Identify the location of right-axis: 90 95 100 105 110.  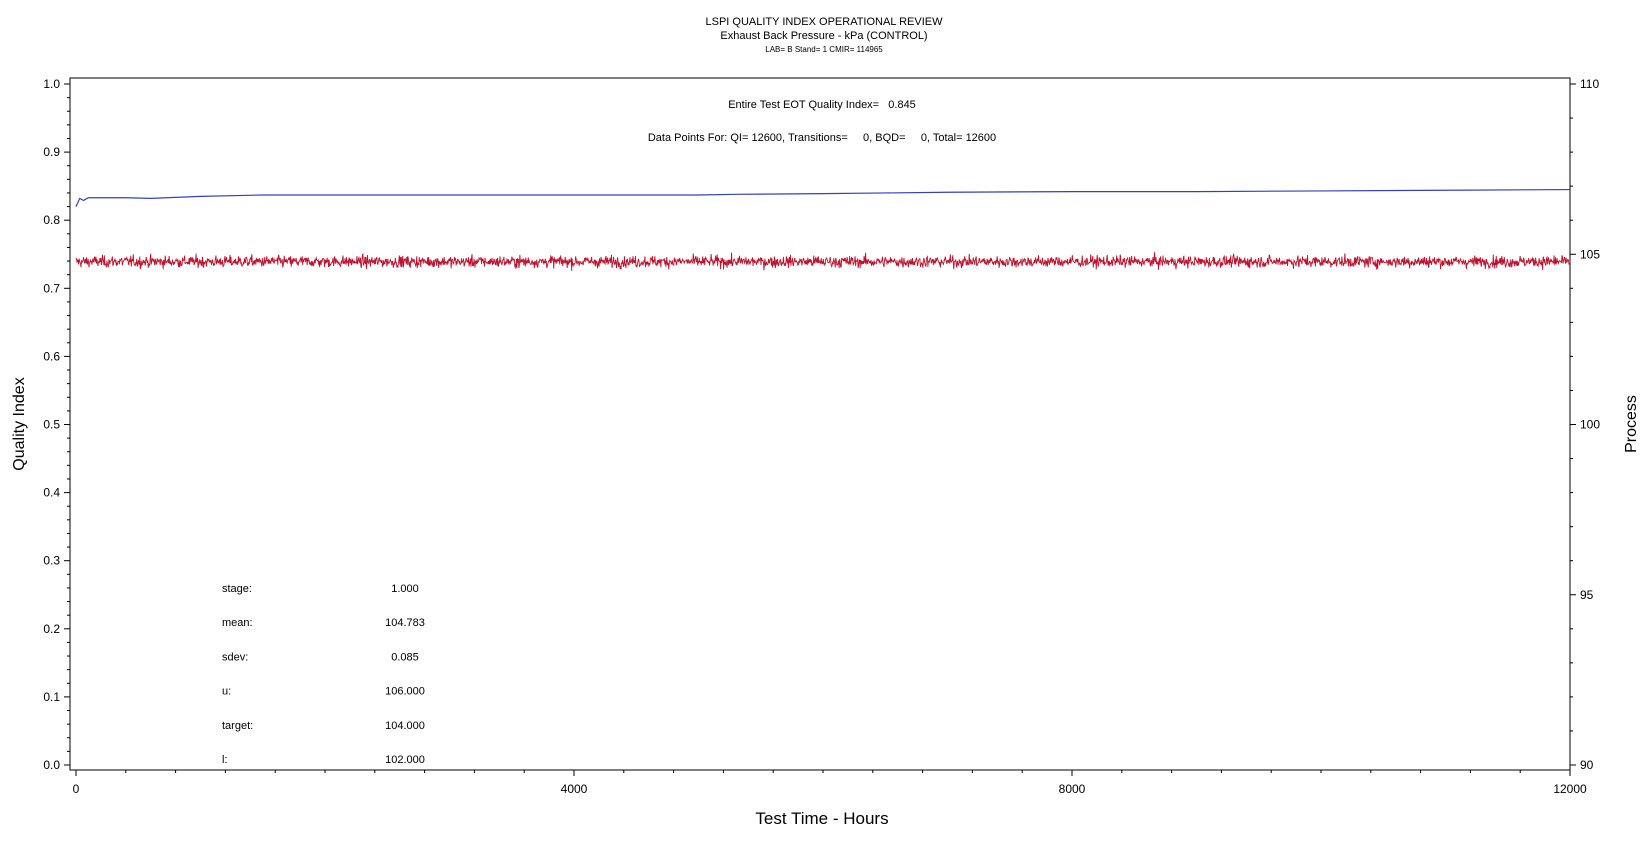
(1585, 424).